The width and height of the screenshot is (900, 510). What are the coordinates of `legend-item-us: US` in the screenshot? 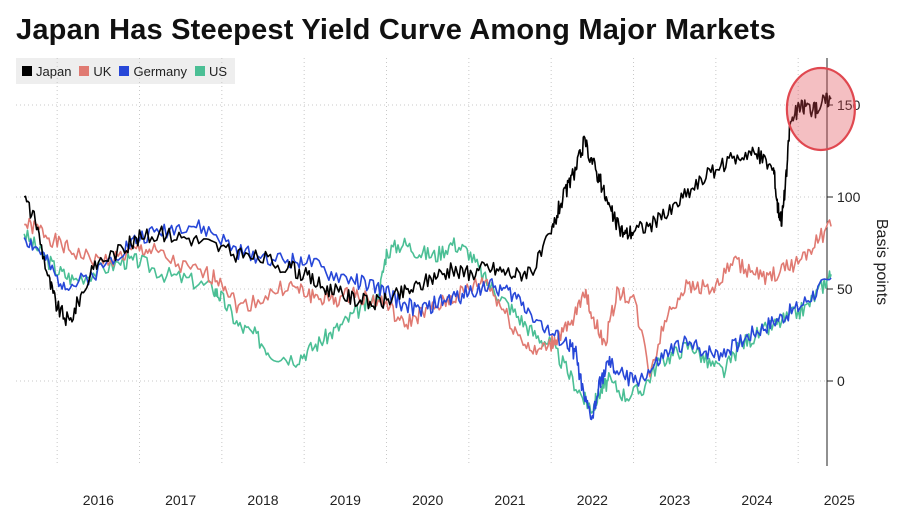 It's located at (211, 71).